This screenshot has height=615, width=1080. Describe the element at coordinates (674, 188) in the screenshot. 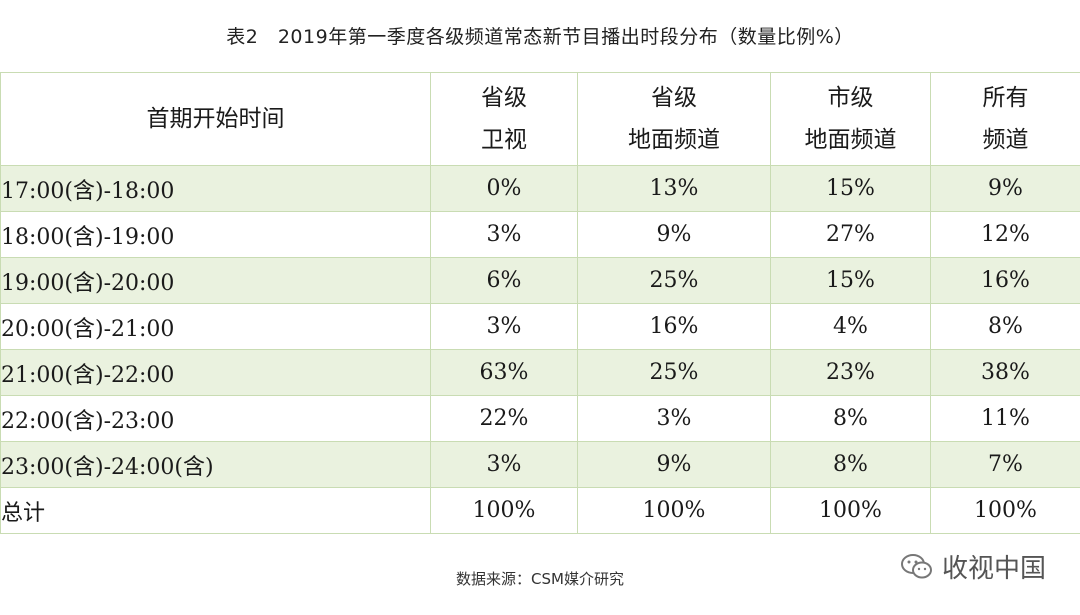

I see `value-cell: 13%` at that location.